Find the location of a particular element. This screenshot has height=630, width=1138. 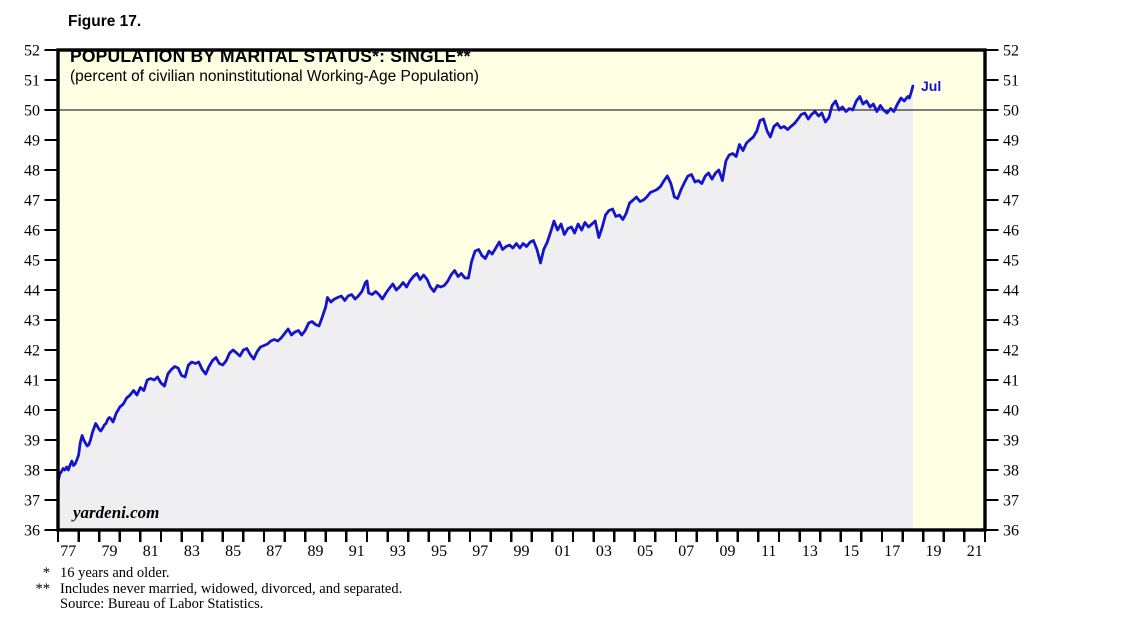

x-tick-label: 89 is located at coordinates (316, 551).